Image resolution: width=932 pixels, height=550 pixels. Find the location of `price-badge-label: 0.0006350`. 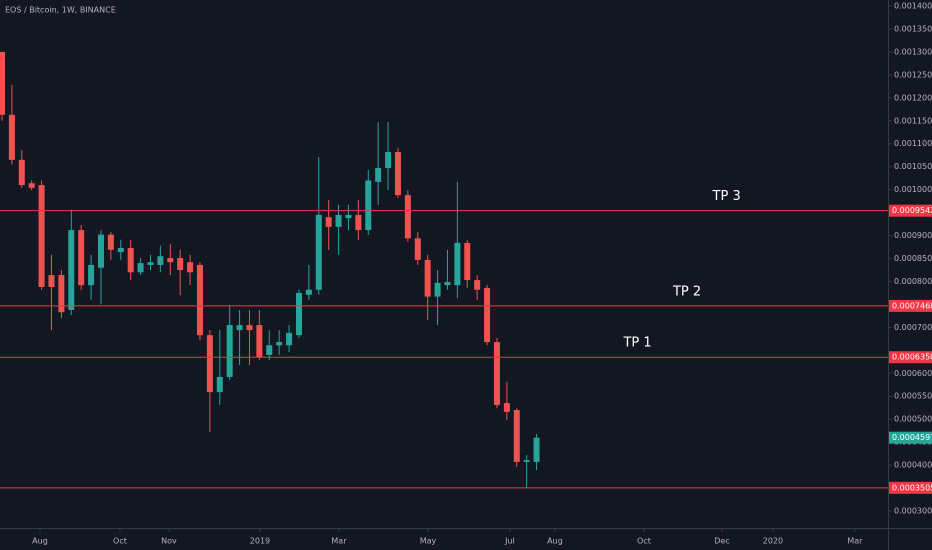

price-badge-label: 0.0006350 is located at coordinates (912, 357).